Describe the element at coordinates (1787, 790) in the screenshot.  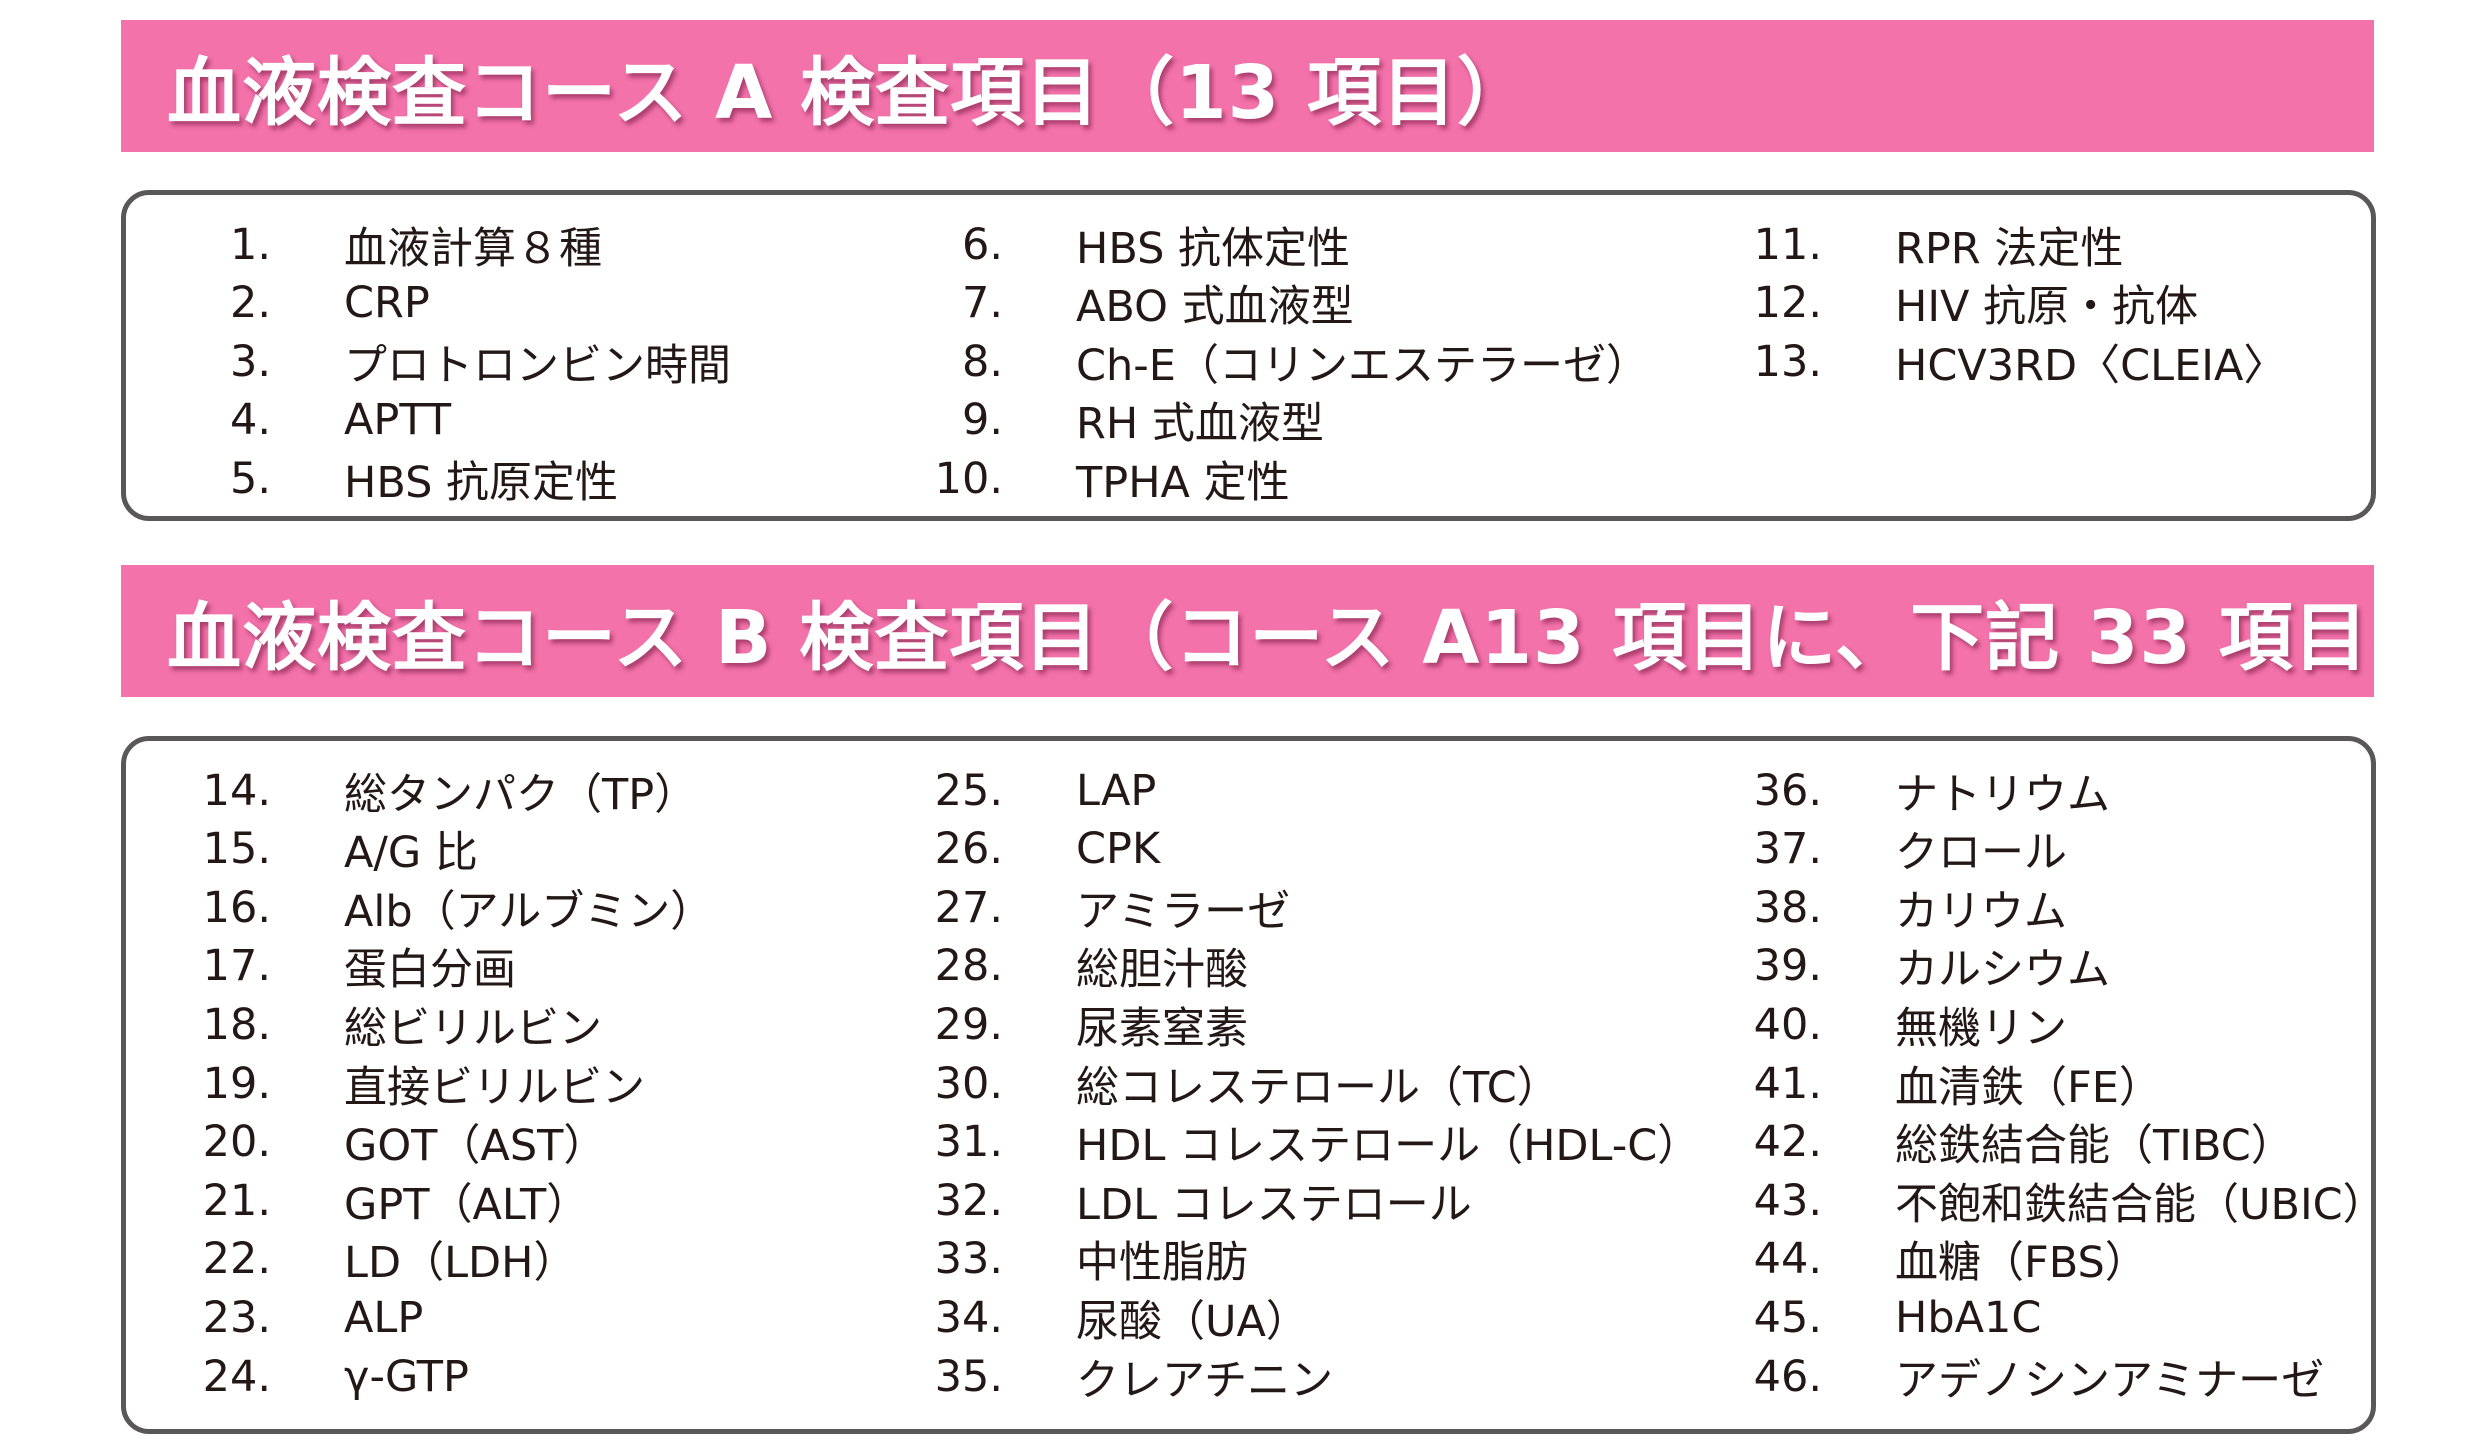
I see `test-item-number: 36.` at that location.